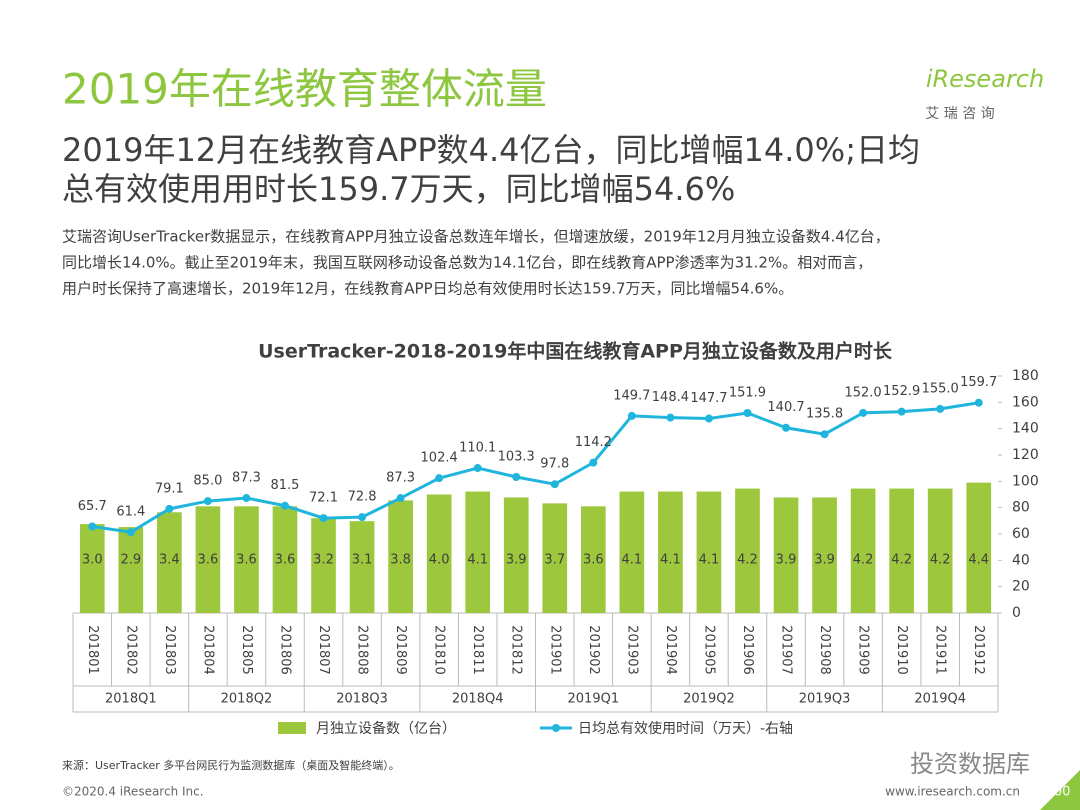 The width and height of the screenshot is (1080, 810). I want to click on line-value-label: 72.1, so click(323, 498).